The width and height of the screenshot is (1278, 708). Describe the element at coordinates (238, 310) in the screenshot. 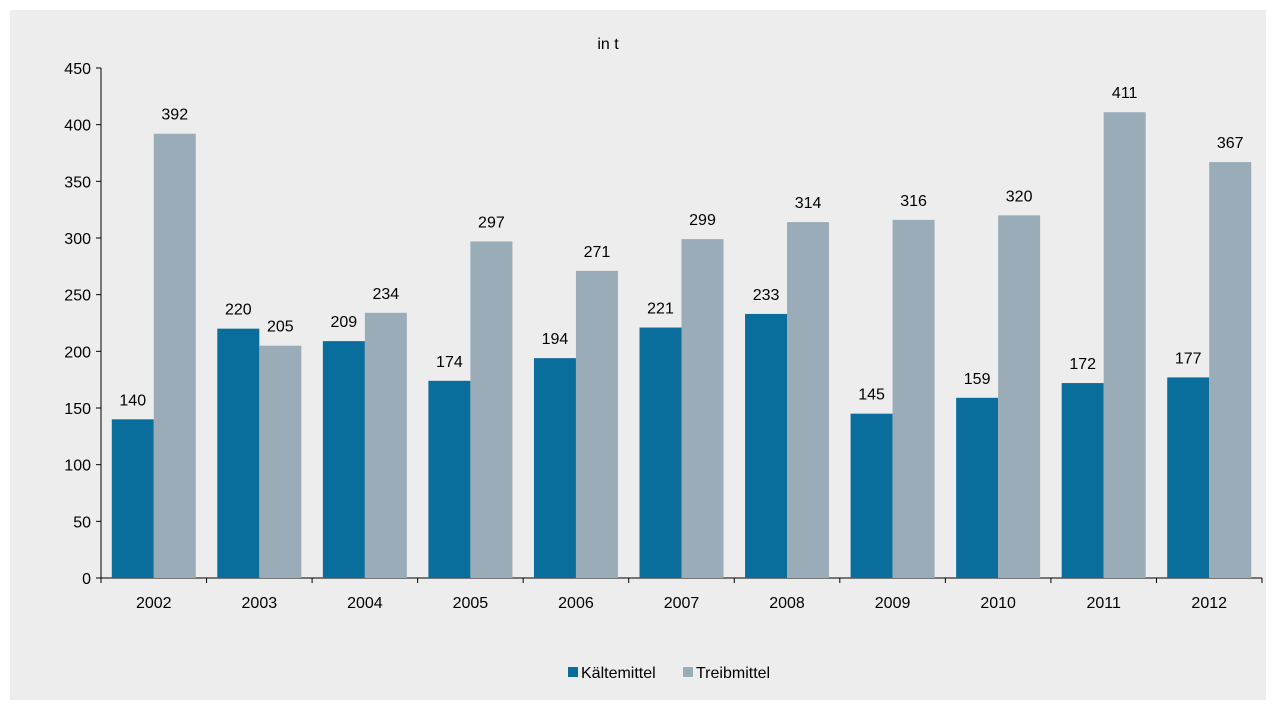

I see `data-label-kaeltemittel-2003: 220` at that location.